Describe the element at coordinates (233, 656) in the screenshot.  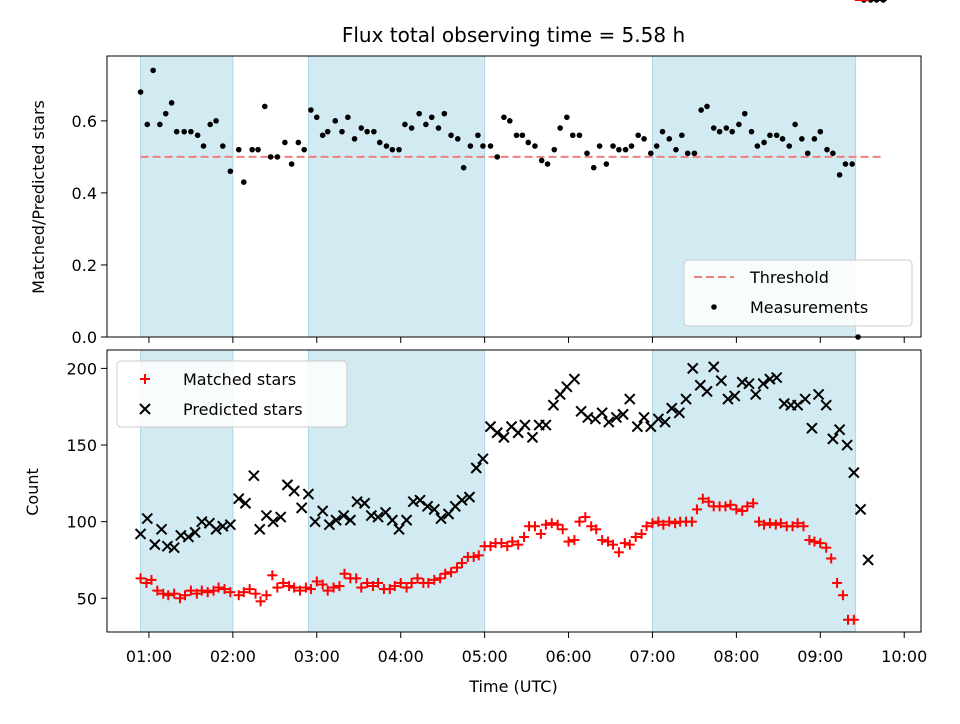
I see `bottom-xtick-label: 02:00` at that location.